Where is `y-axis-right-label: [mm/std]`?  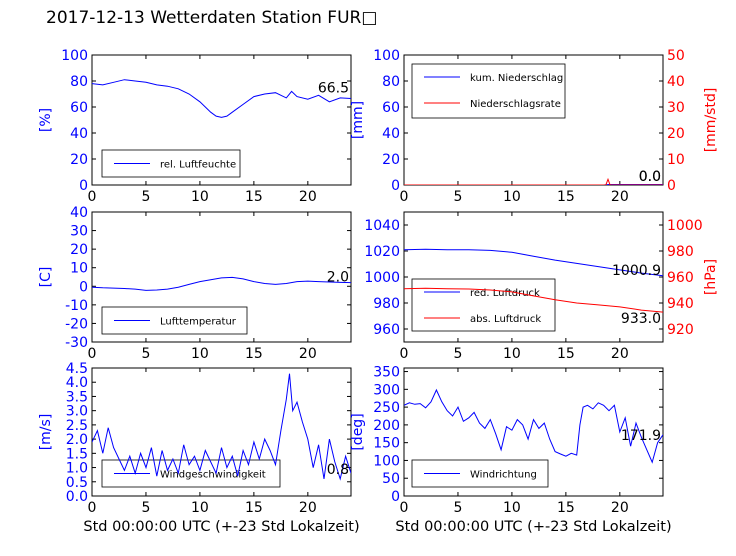 y-axis-right-label: [mm/std] is located at coordinates (711, 120).